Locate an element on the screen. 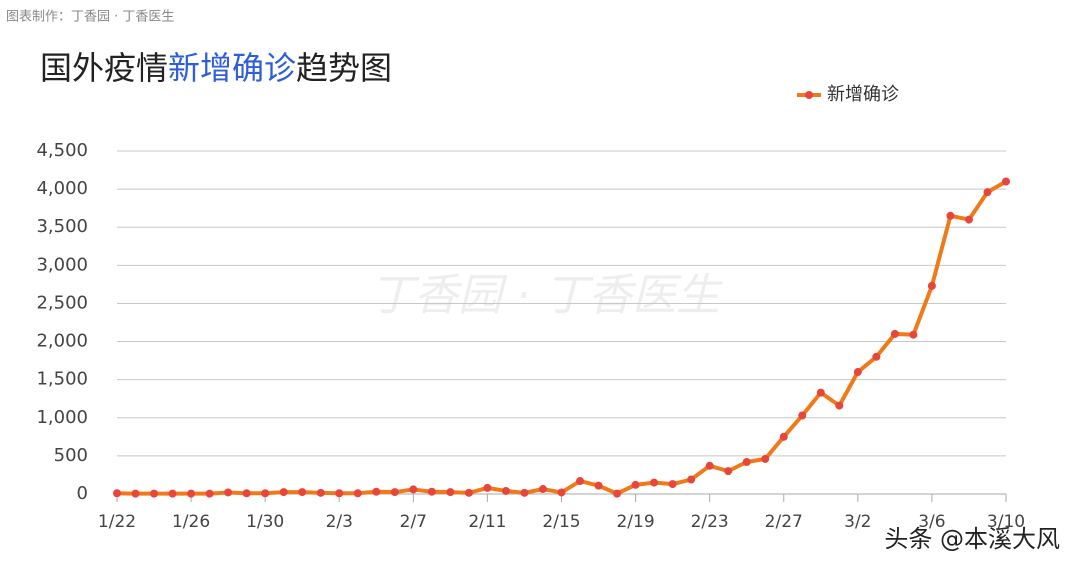 This screenshot has width=1080, height=569. x-tick-label: 3/10 is located at coordinates (1006, 522).